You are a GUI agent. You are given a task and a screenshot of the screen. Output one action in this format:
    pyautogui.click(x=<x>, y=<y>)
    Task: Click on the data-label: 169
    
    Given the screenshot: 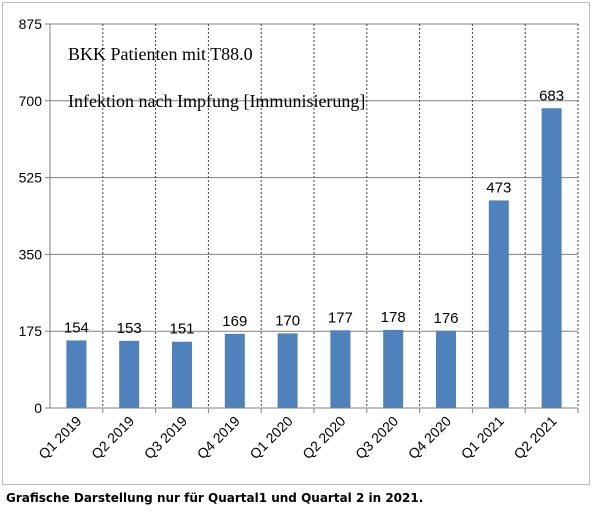 What is the action you would take?
    pyautogui.click(x=234, y=321)
    